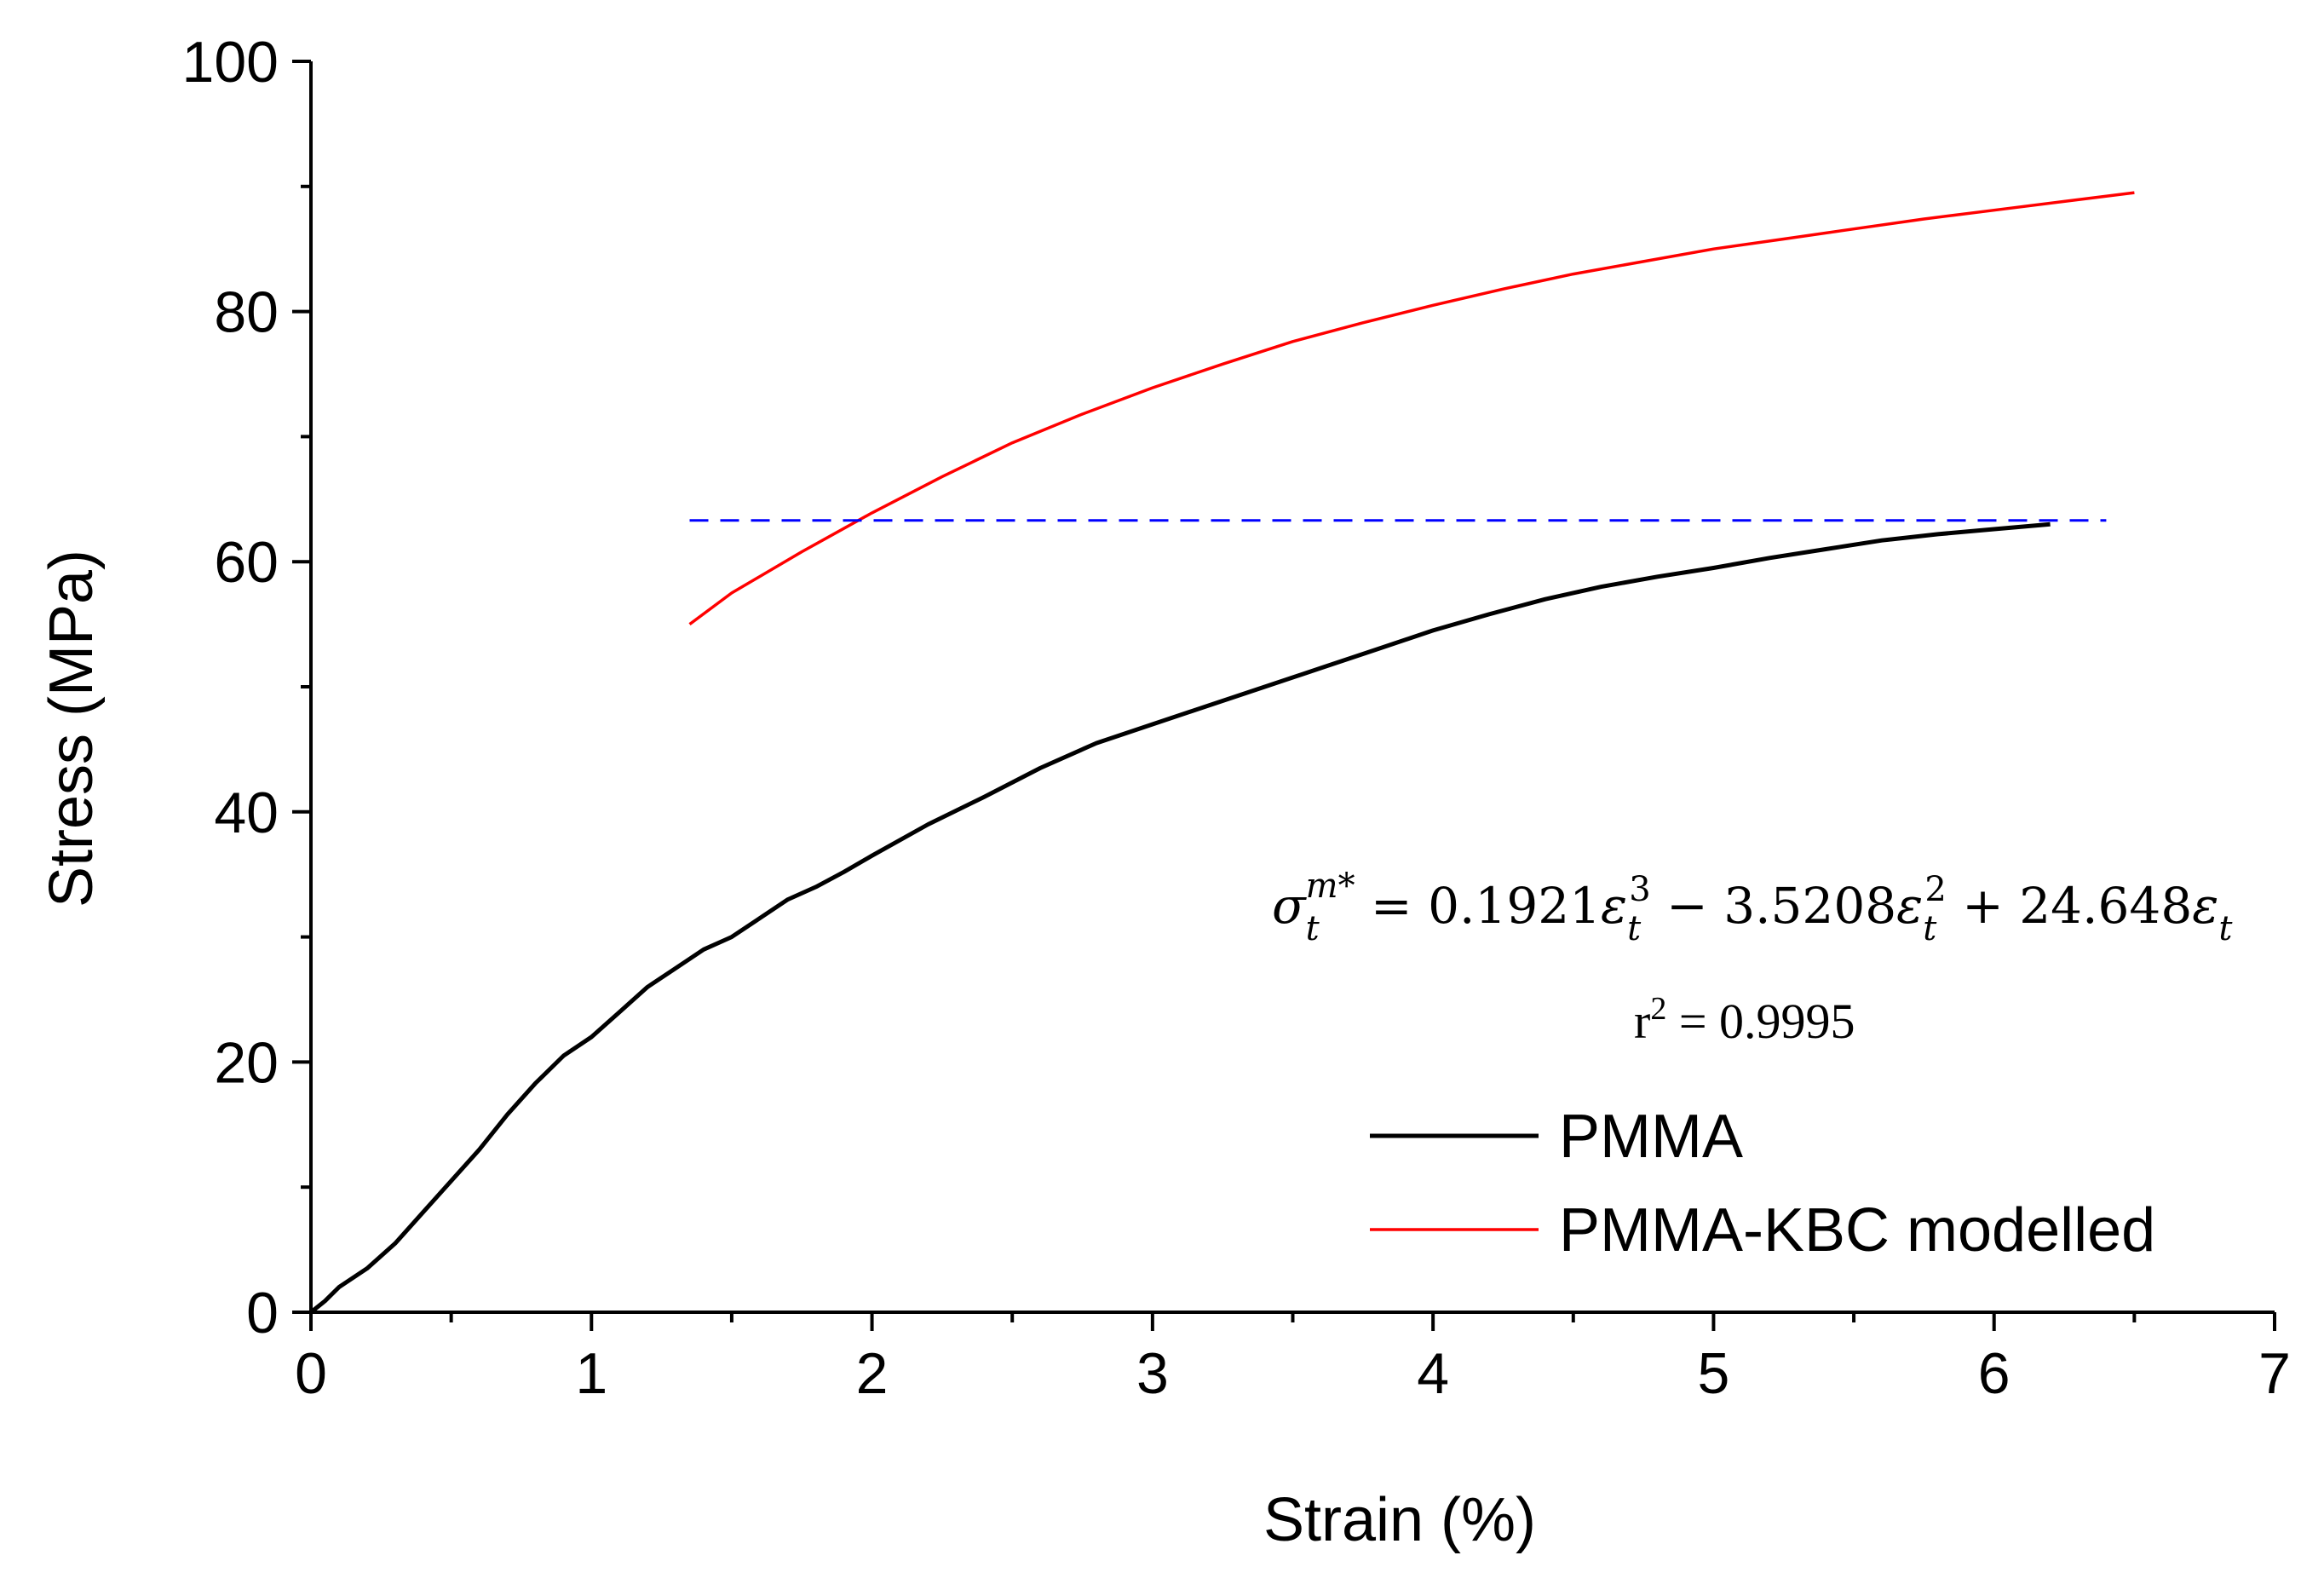  What do you see at coordinates (1994, 1373) in the screenshot?
I see `x-tick-label: 6` at bounding box center [1994, 1373].